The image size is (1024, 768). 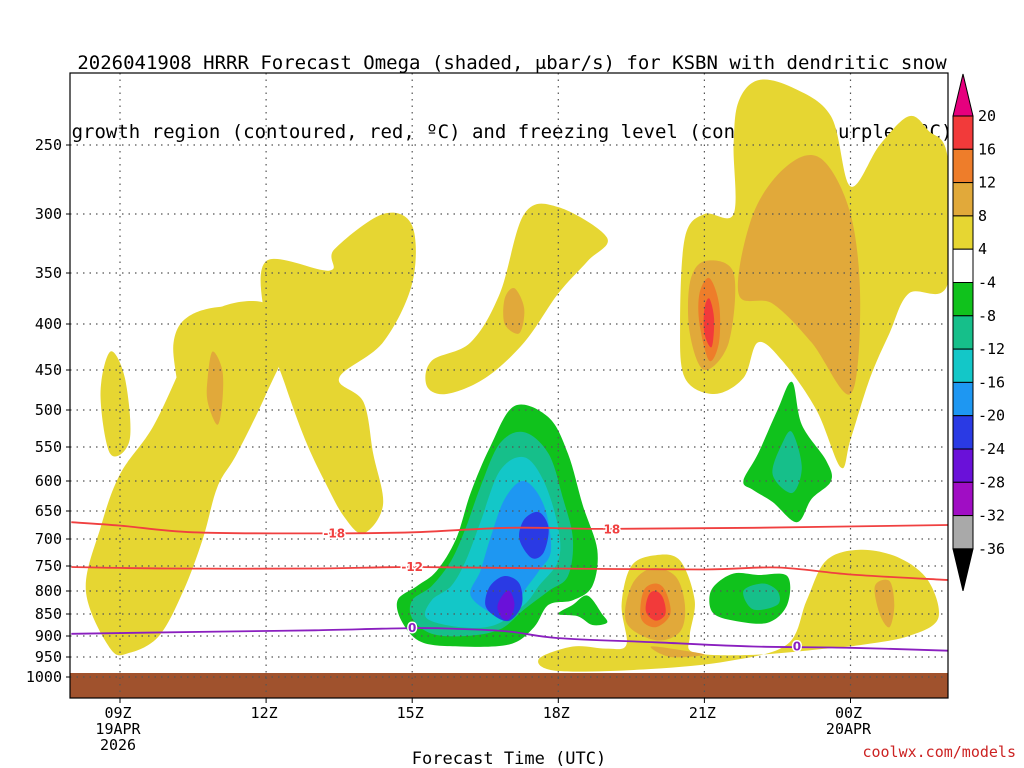 What do you see at coordinates (48, 481) in the screenshot?
I see `y-tick-label-600: 600` at bounding box center [48, 481].